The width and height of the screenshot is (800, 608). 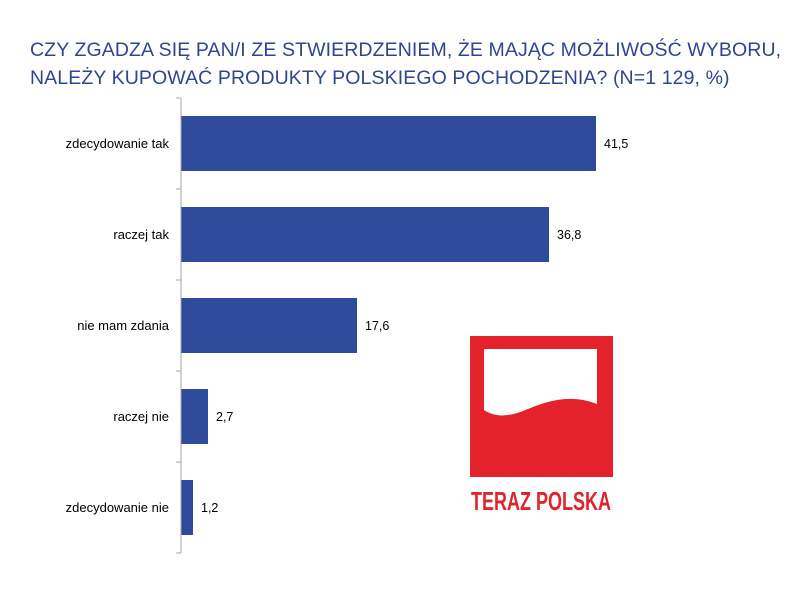 What do you see at coordinates (209, 508) in the screenshot?
I see `value-label-4: 1,2` at bounding box center [209, 508].